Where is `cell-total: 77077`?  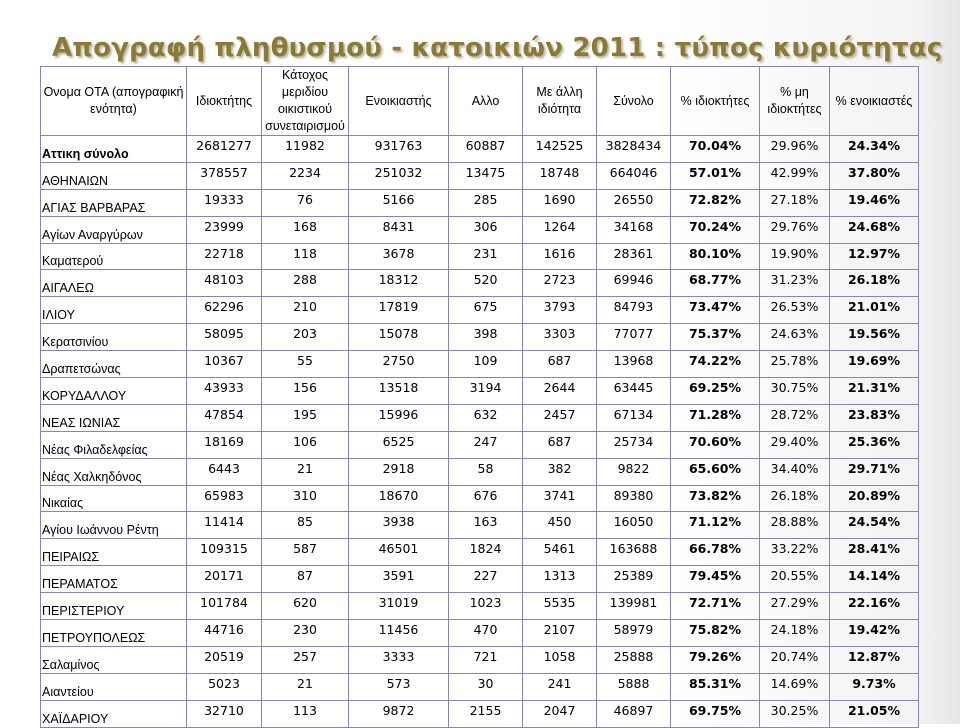
cell-total: 77077 is located at coordinates (633, 337).